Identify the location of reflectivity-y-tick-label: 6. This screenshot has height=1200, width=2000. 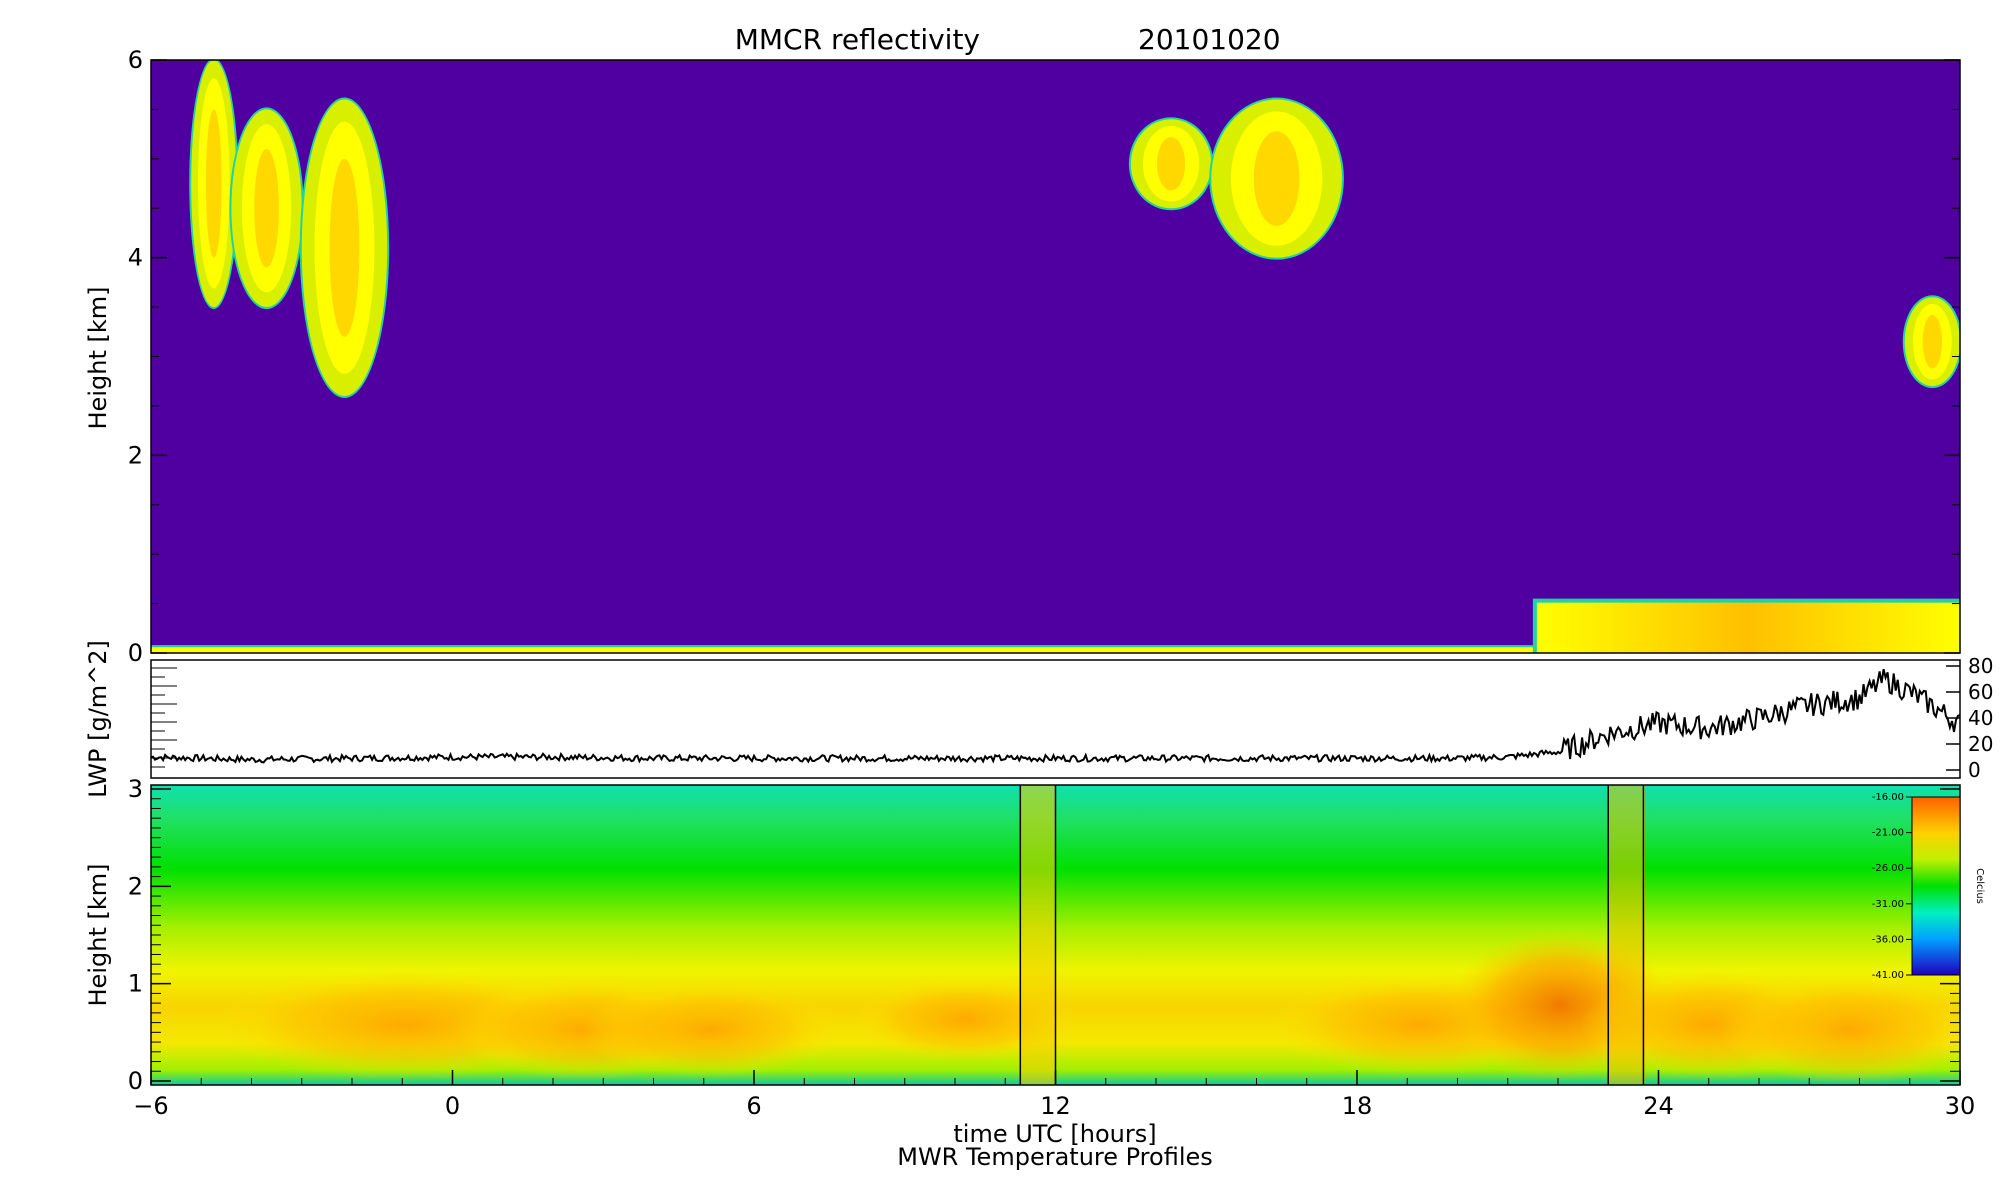
(135, 60).